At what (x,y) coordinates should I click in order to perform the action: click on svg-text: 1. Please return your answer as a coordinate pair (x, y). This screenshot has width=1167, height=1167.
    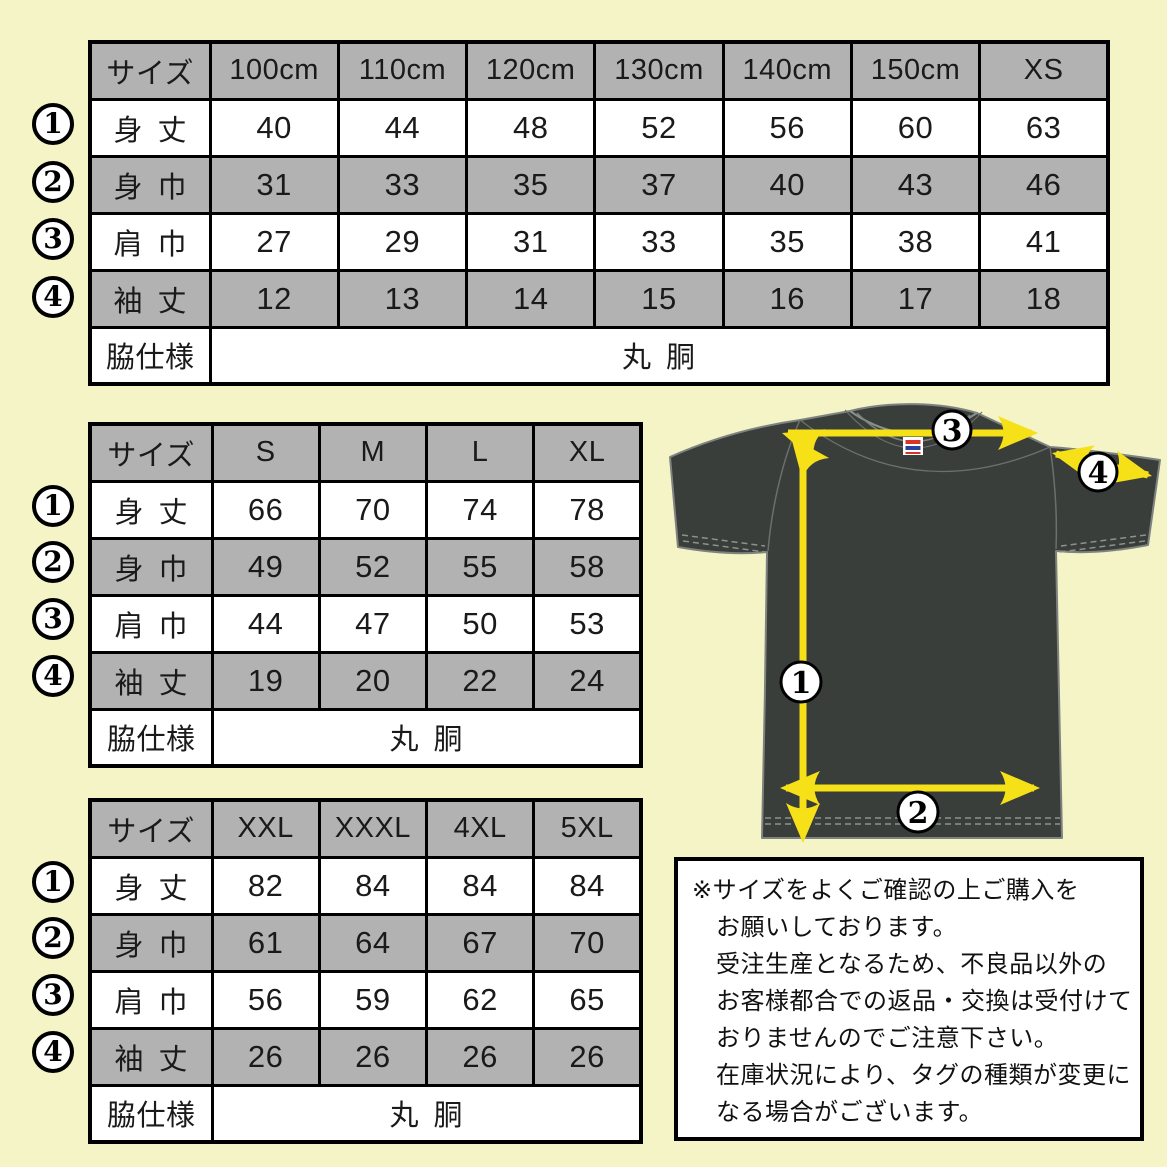
    Looking at the image, I should click on (801, 683).